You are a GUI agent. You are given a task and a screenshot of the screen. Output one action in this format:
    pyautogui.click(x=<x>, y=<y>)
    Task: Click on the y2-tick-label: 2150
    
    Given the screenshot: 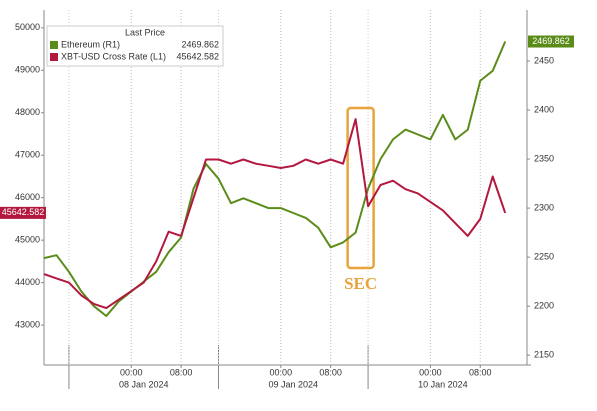 What is the action you would take?
    pyautogui.click(x=544, y=355)
    